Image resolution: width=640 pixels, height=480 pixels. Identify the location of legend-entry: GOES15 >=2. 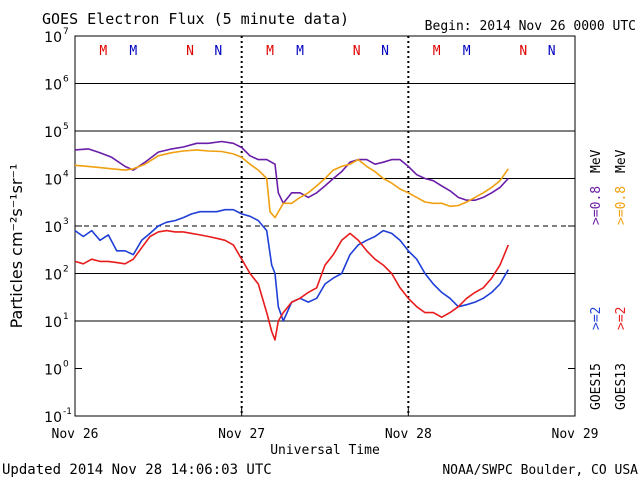
(596, 358).